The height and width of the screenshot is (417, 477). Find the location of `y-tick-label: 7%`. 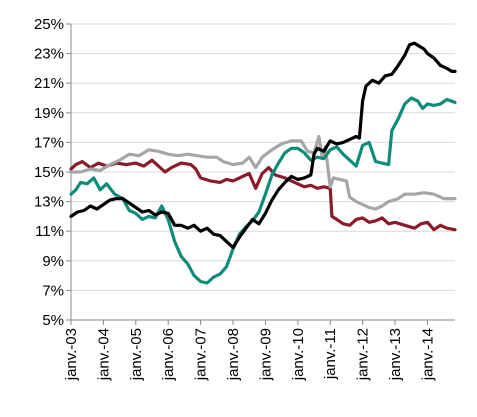

y-tick-label: 7% is located at coordinates (53, 290).